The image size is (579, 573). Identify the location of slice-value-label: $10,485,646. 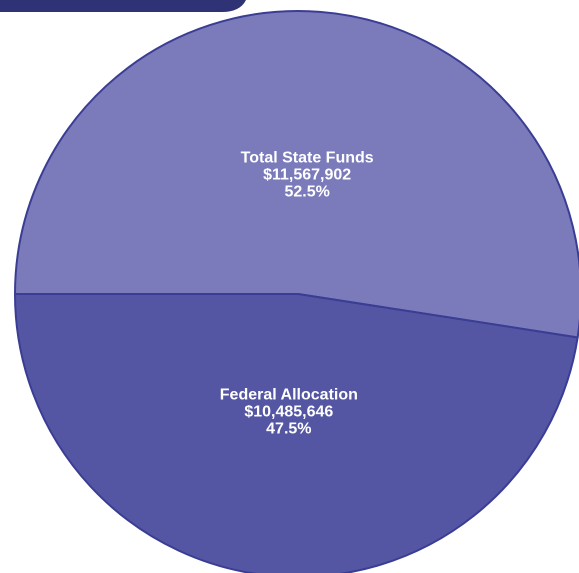
(288, 412).